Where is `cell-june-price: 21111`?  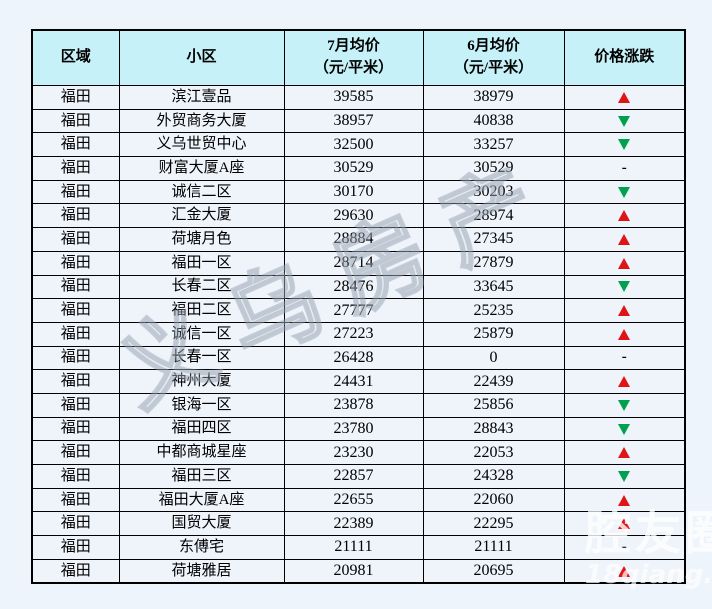
cell-june-price: 21111 is located at coordinates (493, 547).